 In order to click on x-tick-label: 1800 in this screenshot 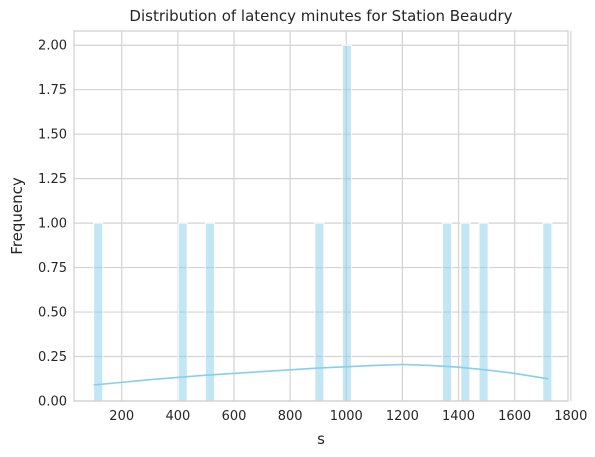, I will do `click(570, 416)`.